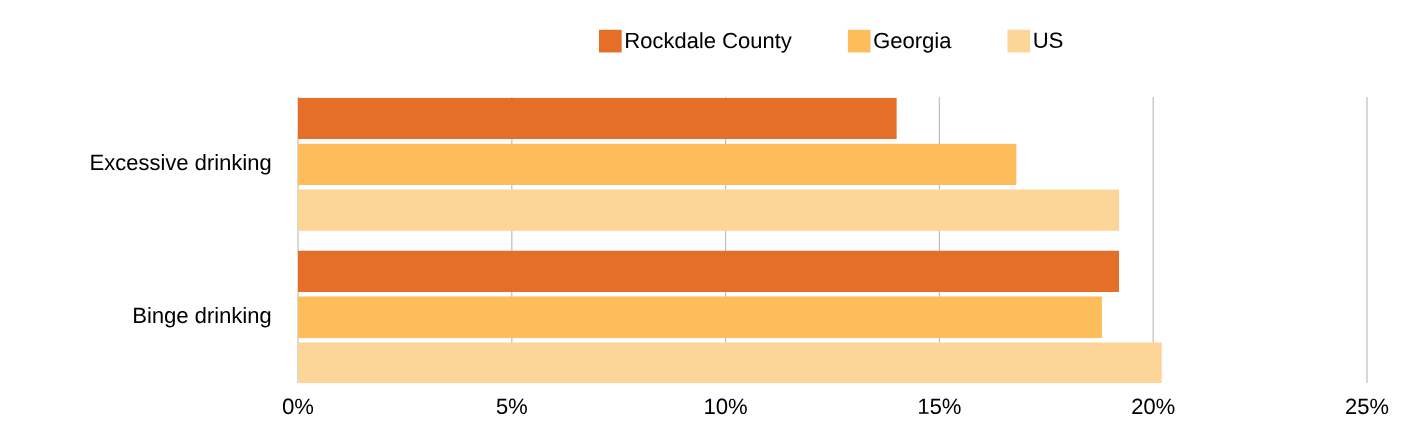 The width and height of the screenshot is (1414, 433). What do you see at coordinates (913, 42) in the screenshot?
I see `legend-label: Georgia` at bounding box center [913, 42].